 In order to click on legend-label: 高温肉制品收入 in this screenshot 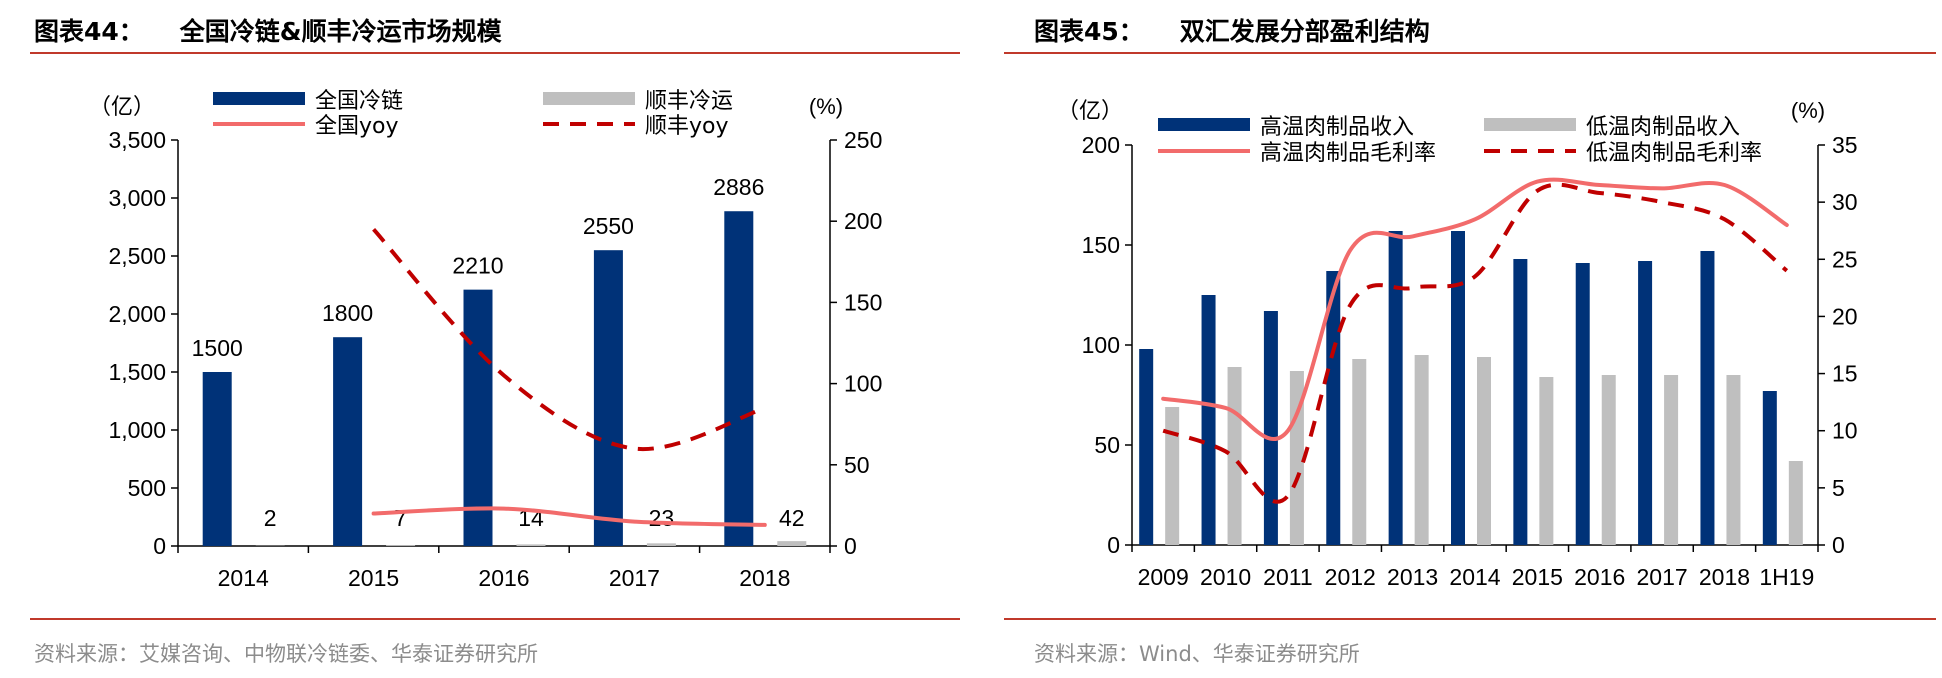, I will do `click(1337, 127)`.